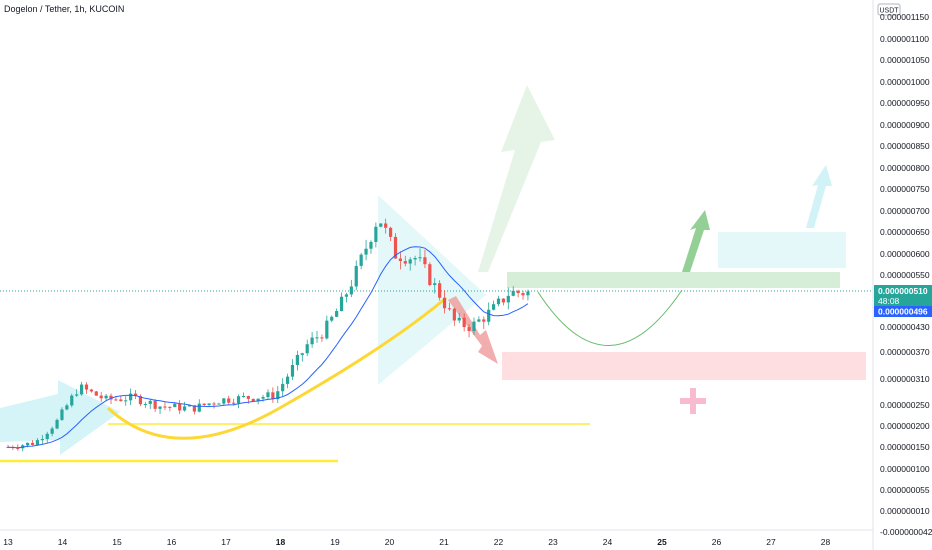 This screenshot has width=932, height=550. Describe the element at coordinates (499, 542) in the screenshot. I see `x-tick-label: 22` at that location.